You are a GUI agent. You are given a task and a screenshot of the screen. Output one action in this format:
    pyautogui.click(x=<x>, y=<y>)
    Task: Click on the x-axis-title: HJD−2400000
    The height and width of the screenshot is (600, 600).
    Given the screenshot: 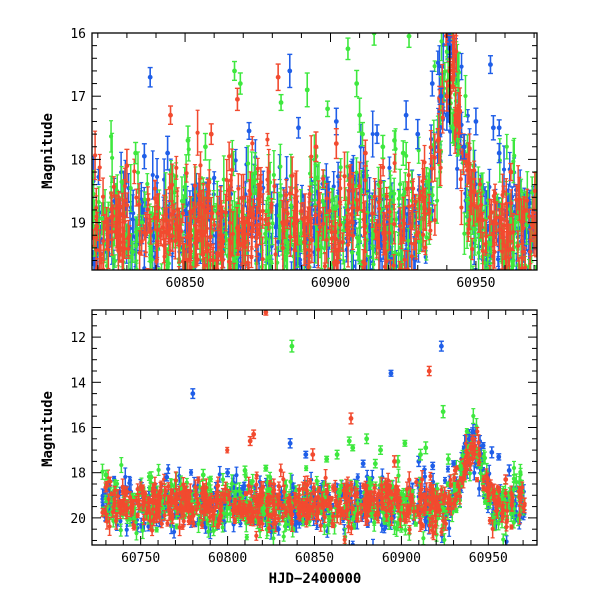 What is the action you would take?
    pyautogui.click(x=315, y=579)
    